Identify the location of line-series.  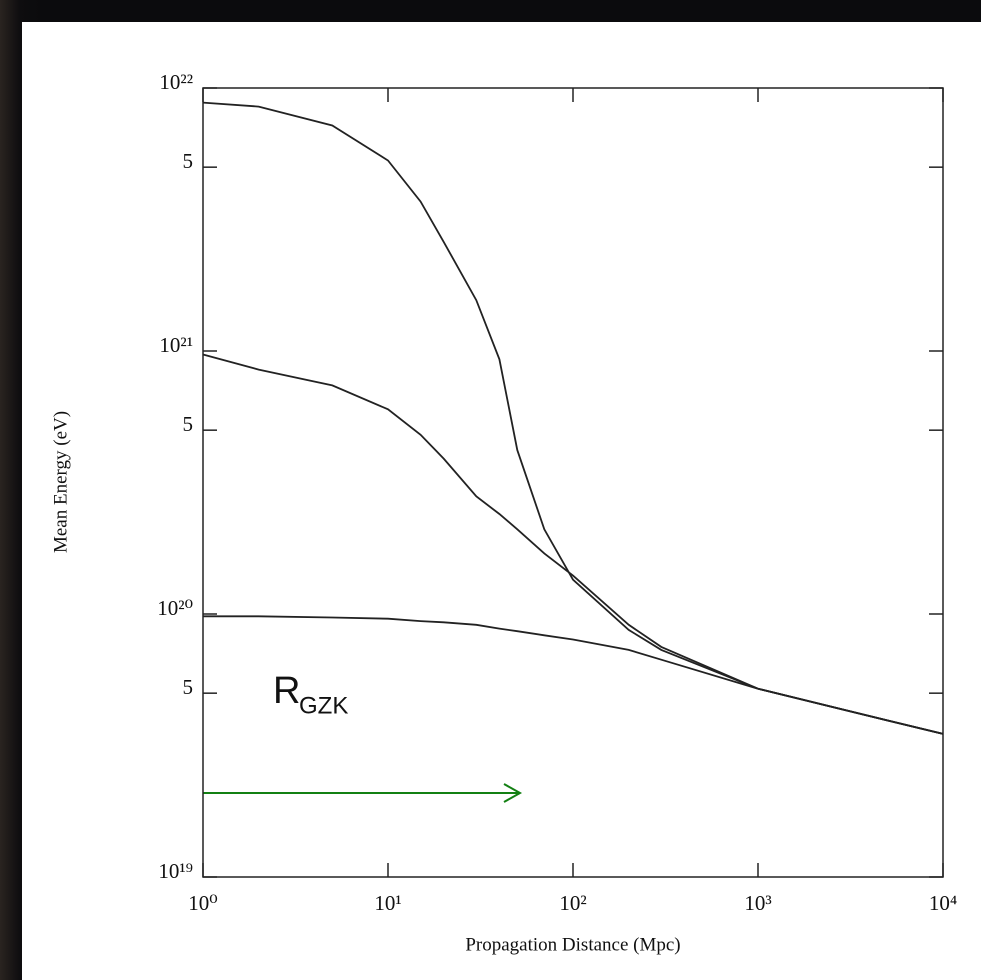
(573, 675).